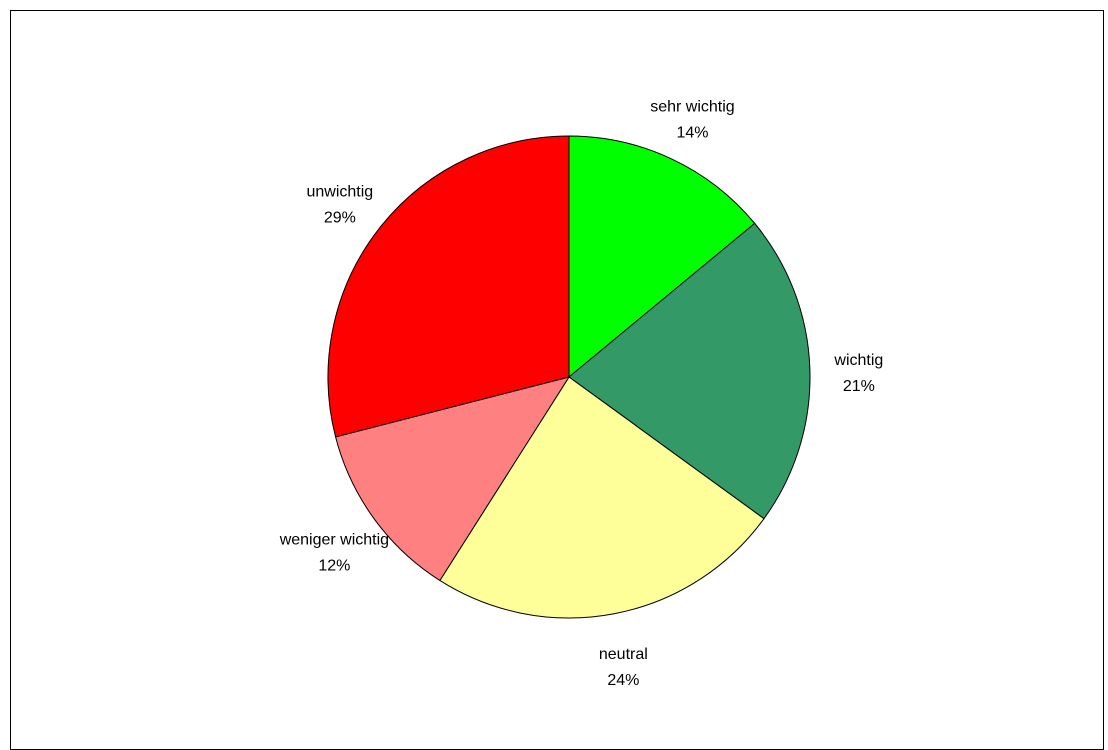 The width and height of the screenshot is (1108, 750). I want to click on slice-label-wichtig: wichtig, so click(858, 360).